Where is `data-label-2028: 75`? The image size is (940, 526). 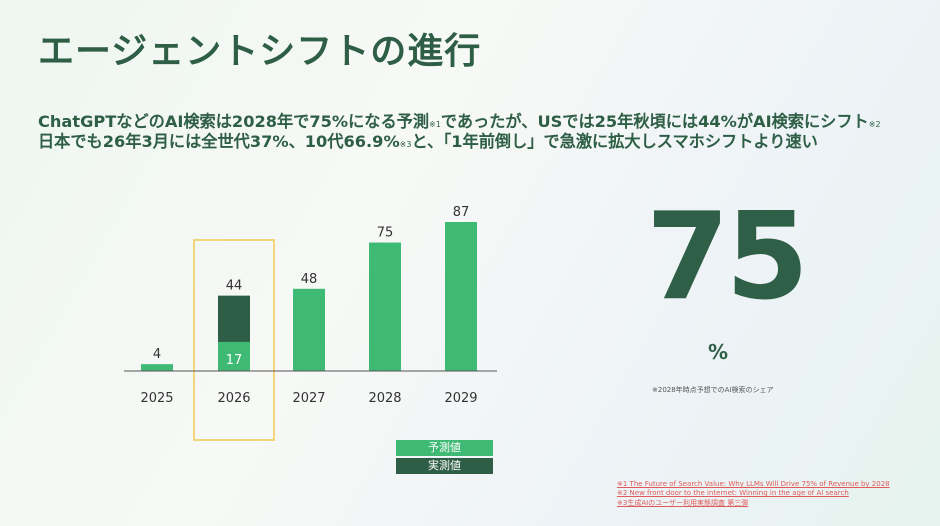
data-label-2028: 75 is located at coordinates (385, 233).